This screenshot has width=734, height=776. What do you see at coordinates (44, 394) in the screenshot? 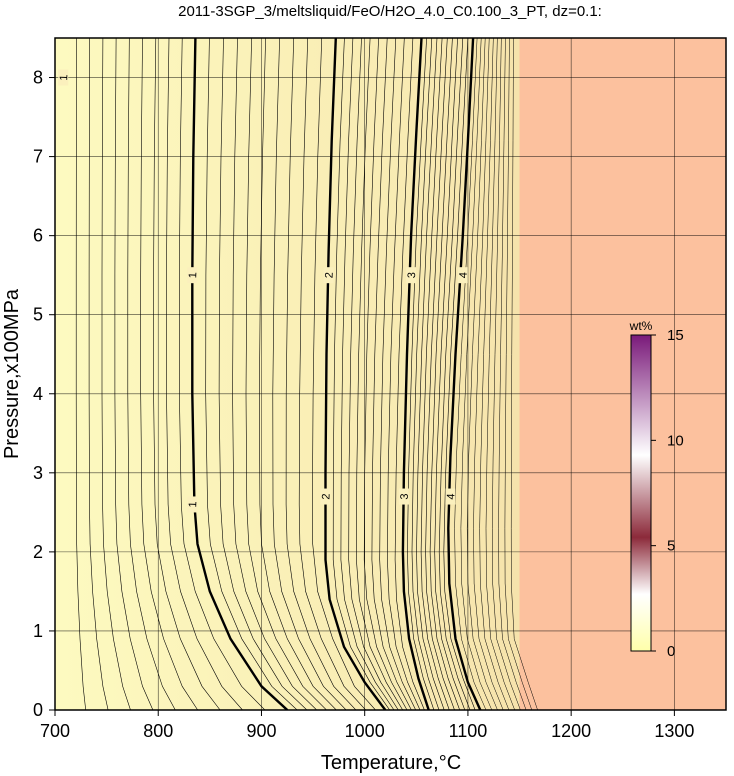
I see `y-axis-ticks: 0 1 2 3 4 5 6 7 8` at bounding box center [44, 394].